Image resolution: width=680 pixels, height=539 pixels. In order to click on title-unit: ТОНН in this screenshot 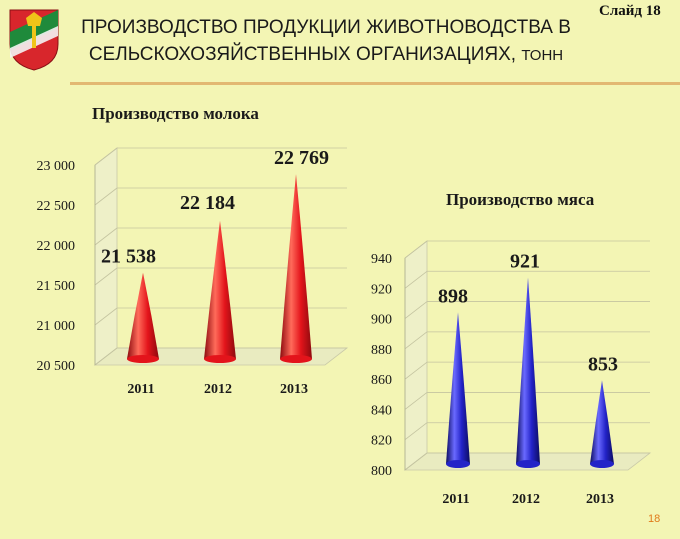, I will do `click(542, 55)`.